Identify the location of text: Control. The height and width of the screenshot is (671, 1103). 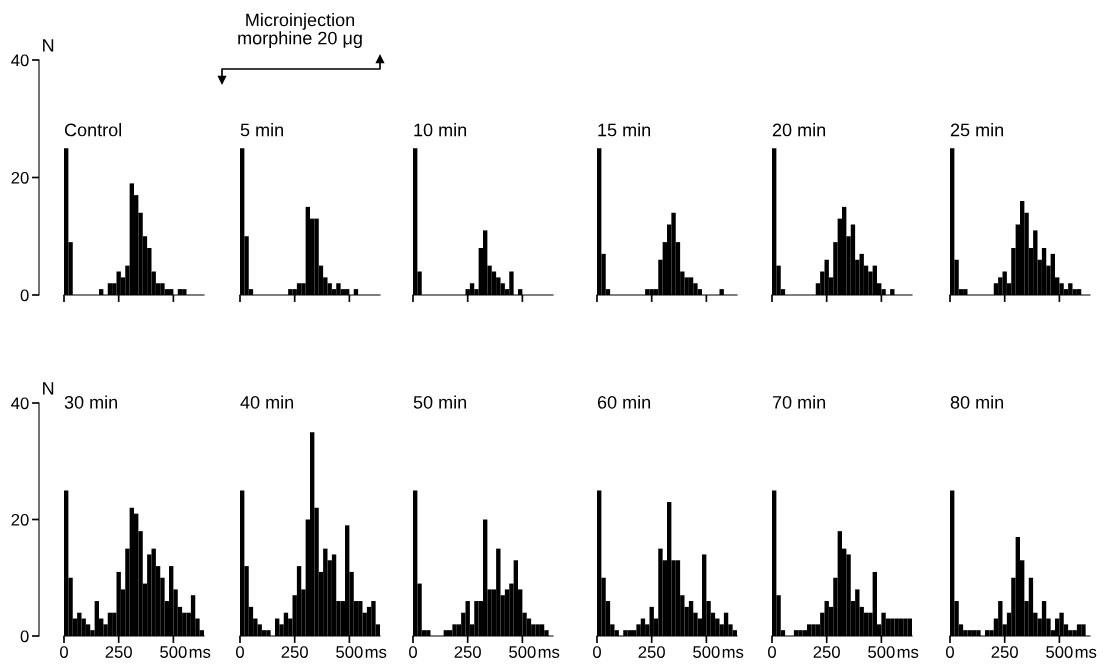
(92, 130).